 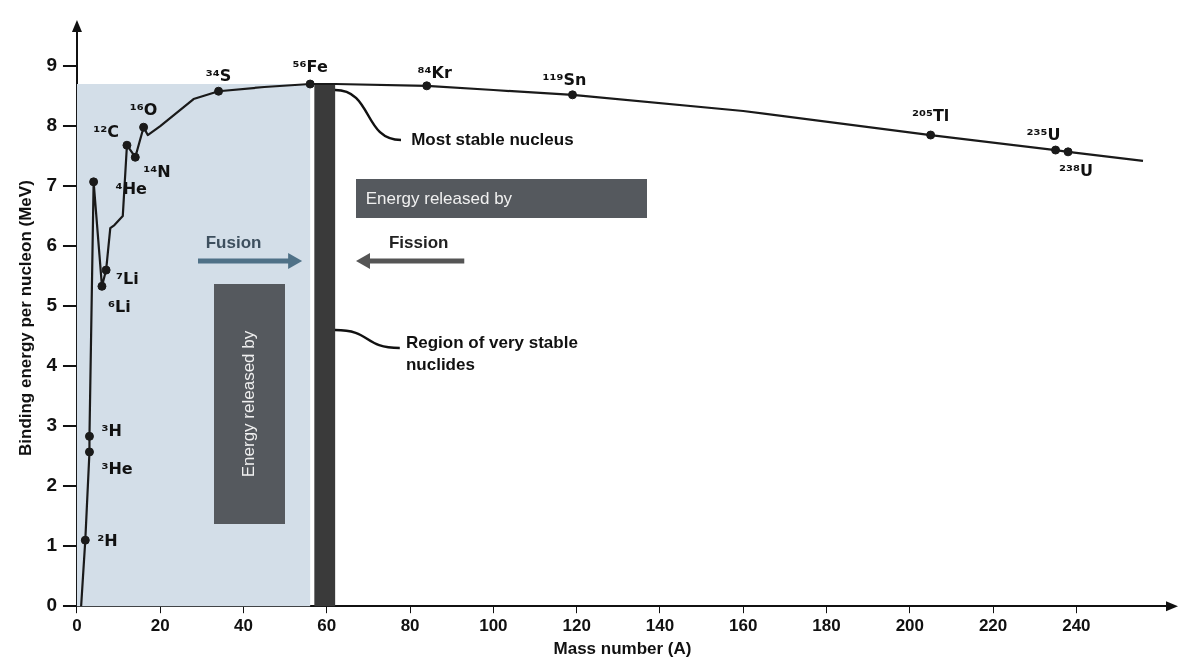 I want to click on y-axis-title: Binding energy per nucleon (MeV), so click(x=25, y=318).